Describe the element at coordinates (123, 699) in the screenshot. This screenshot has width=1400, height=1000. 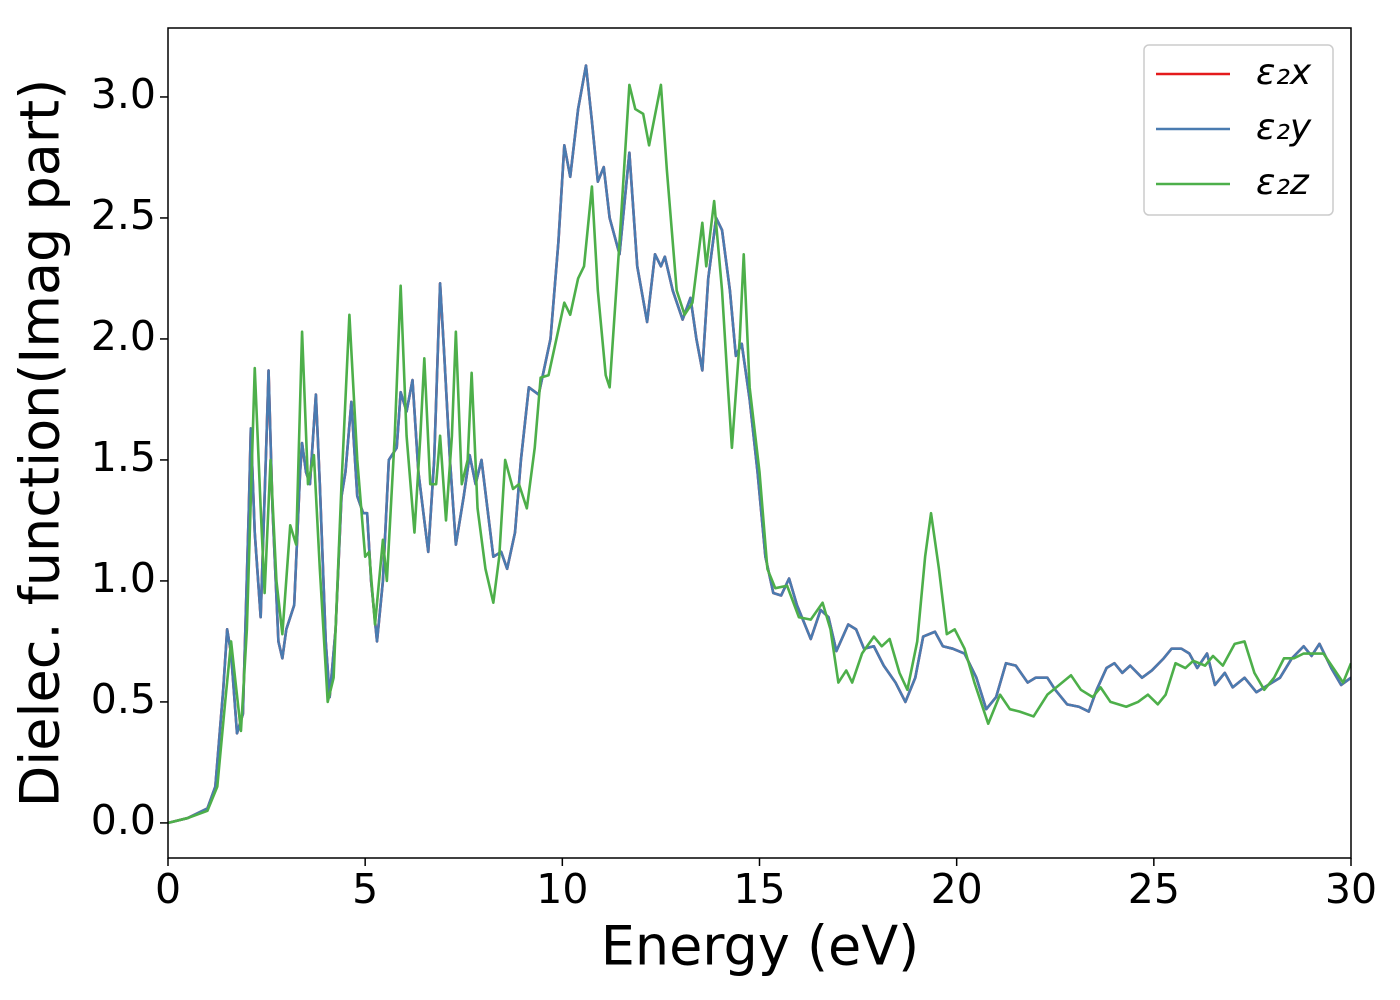
I see `y-tick-label: 0.5` at that location.